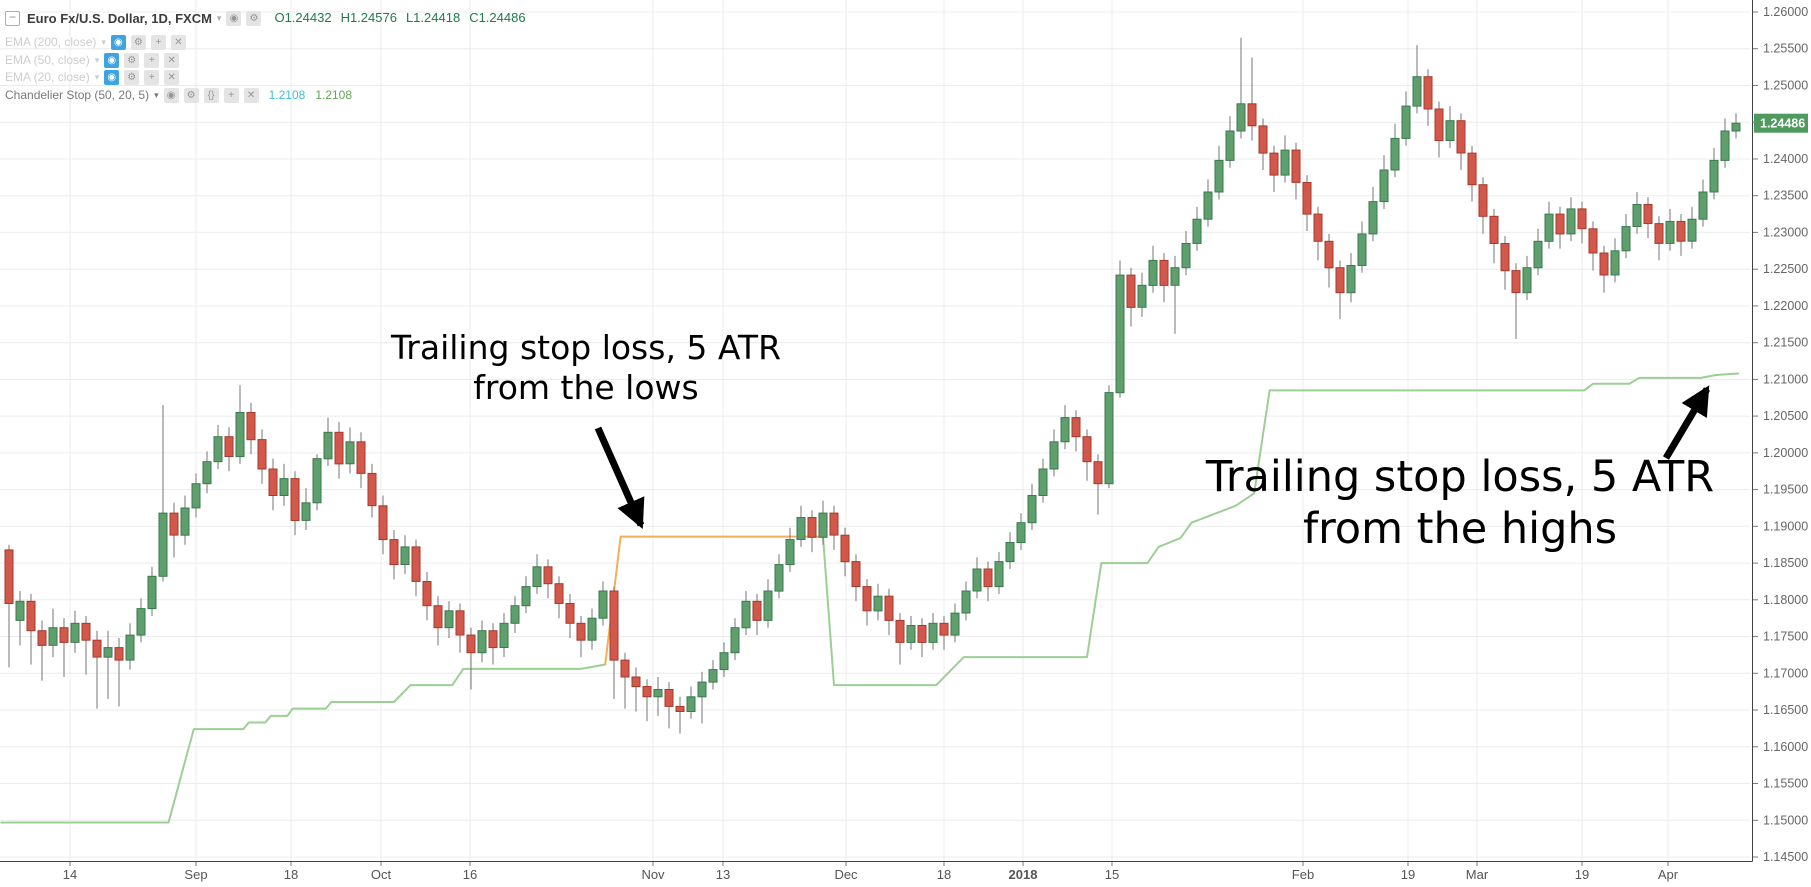 The width and height of the screenshot is (1811, 887). What do you see at coordinates (92, 77) in the screenshot?
I see `indicator-row-ema-20: EMA (20, close) ▾ ◉ ⚙ + ✕` at bounding box center [92, 77].